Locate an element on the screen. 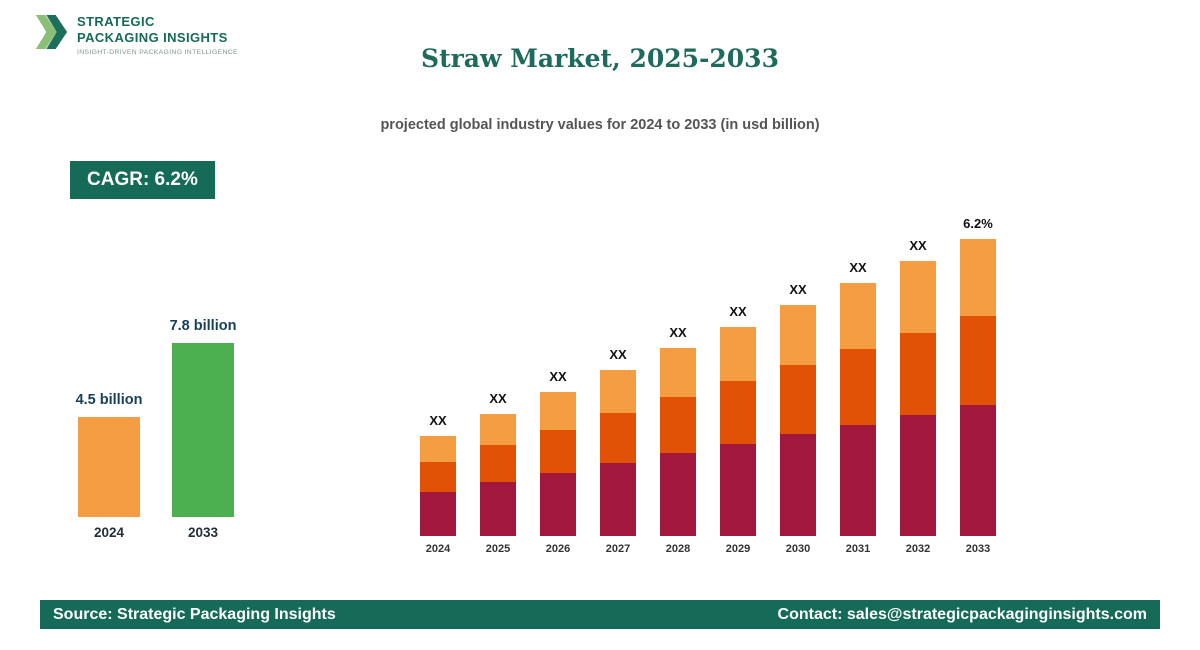 The height and width of the screenshot is (650, 1200). segment-middle-2024 is located at coordinates (438, 477).